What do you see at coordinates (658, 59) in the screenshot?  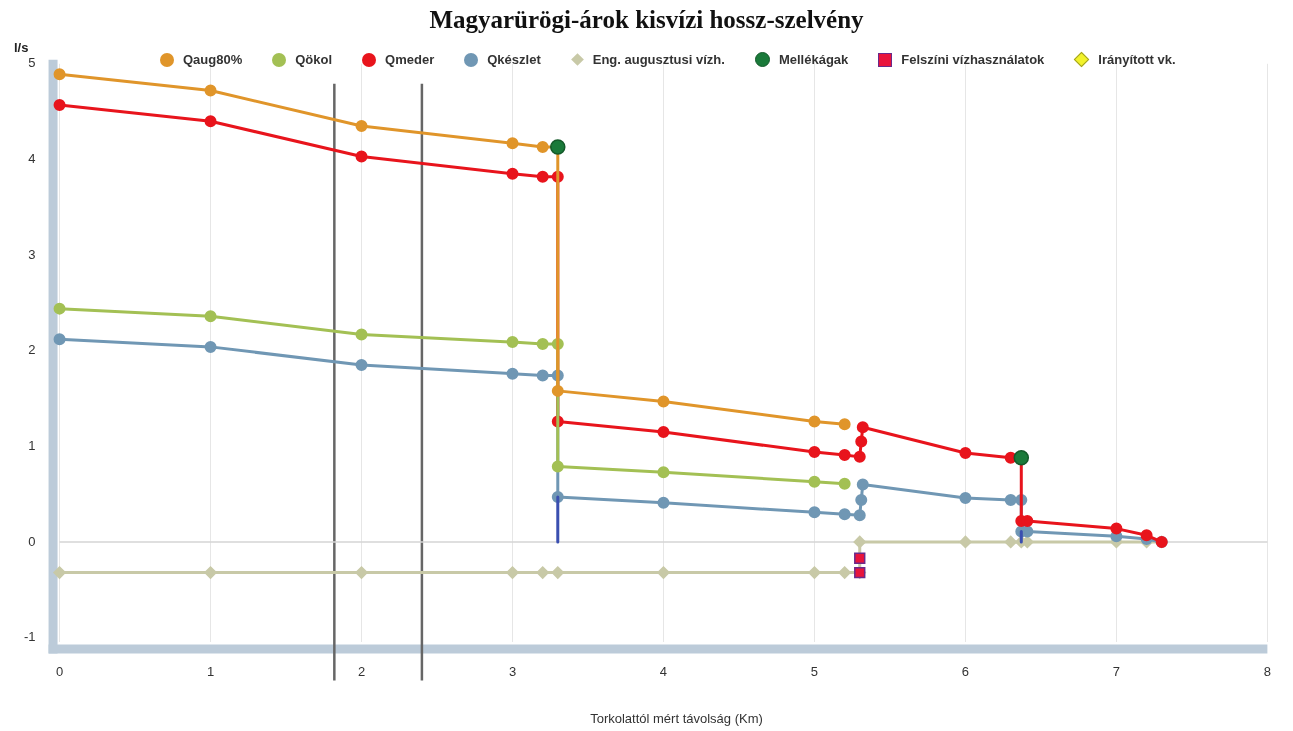 I see `legend-label: Eng. augusztusi vízh.` at bounding box center [658, 59].